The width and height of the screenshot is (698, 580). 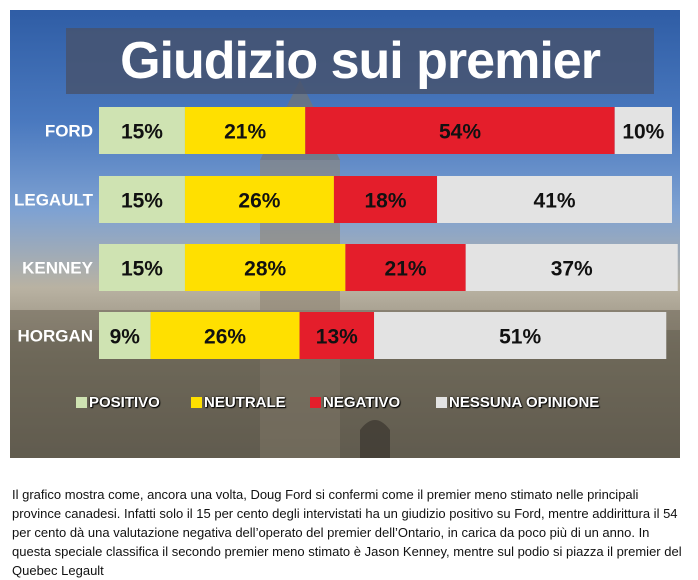 I want to click on data-label-kenney-negativo: 21%, so click(x=406, y=269).